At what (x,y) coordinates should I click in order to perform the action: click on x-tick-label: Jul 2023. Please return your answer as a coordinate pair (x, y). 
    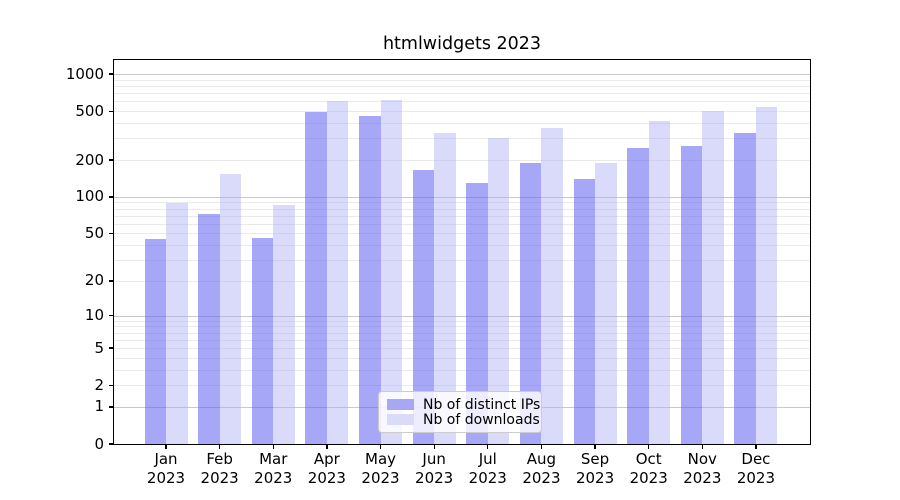
    Looking at the image, I should click on (488, 469).